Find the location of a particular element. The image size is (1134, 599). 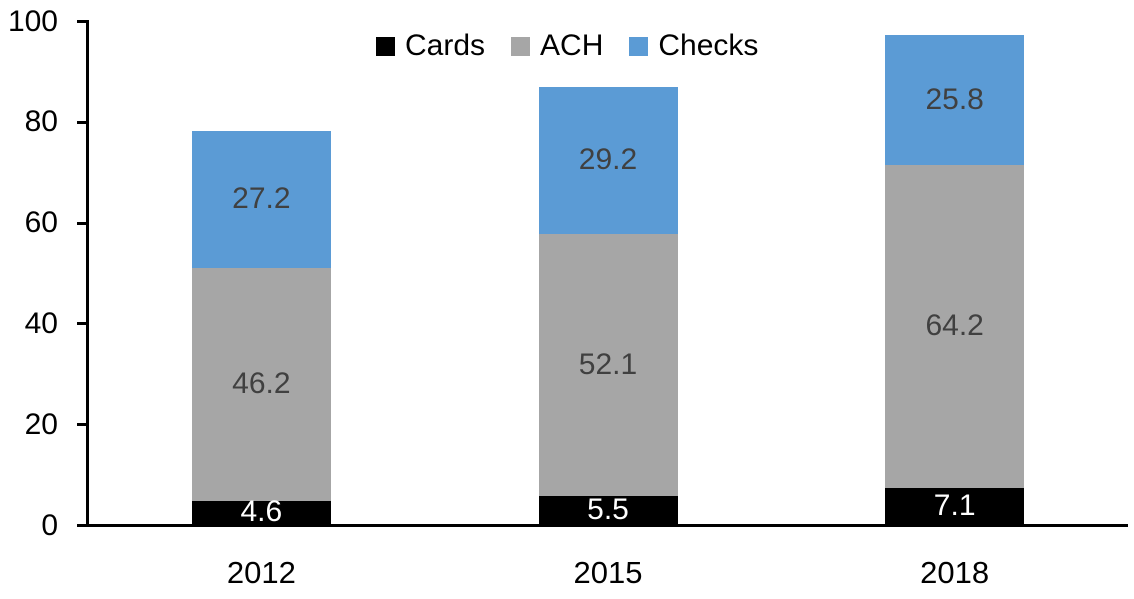

bar-2012: 4.6 46.2 27.2 is located at coordinates (261, 329).